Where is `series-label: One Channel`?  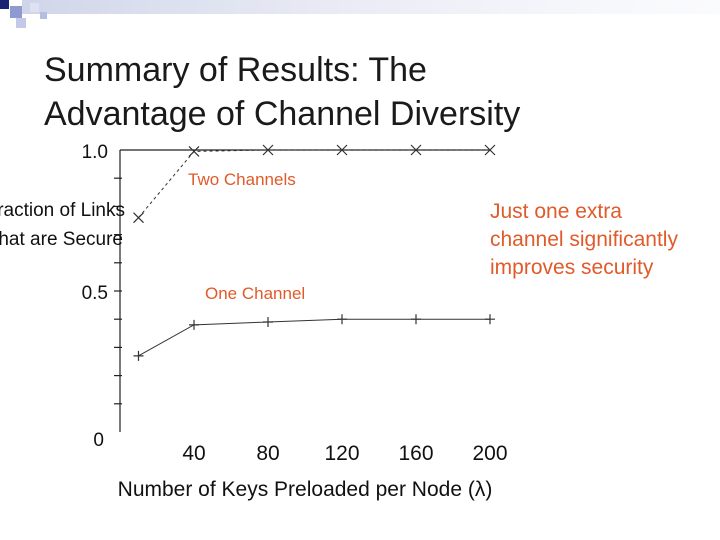
series-label: One Channel is located at coordinates (255, 293).